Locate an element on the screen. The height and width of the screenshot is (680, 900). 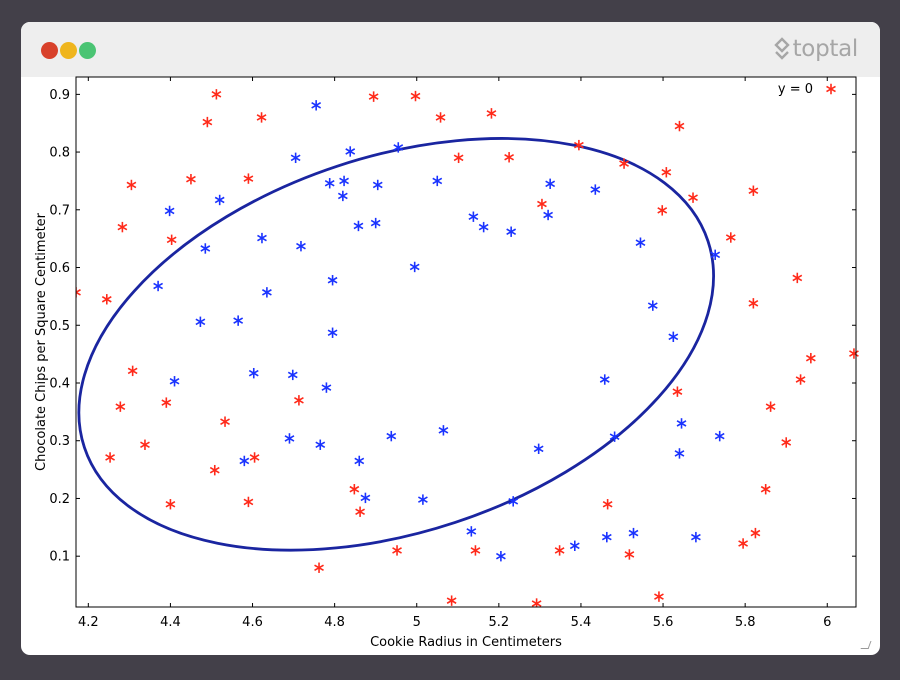
y-tick-label: 0.2 is located at coordinates (59, 499).